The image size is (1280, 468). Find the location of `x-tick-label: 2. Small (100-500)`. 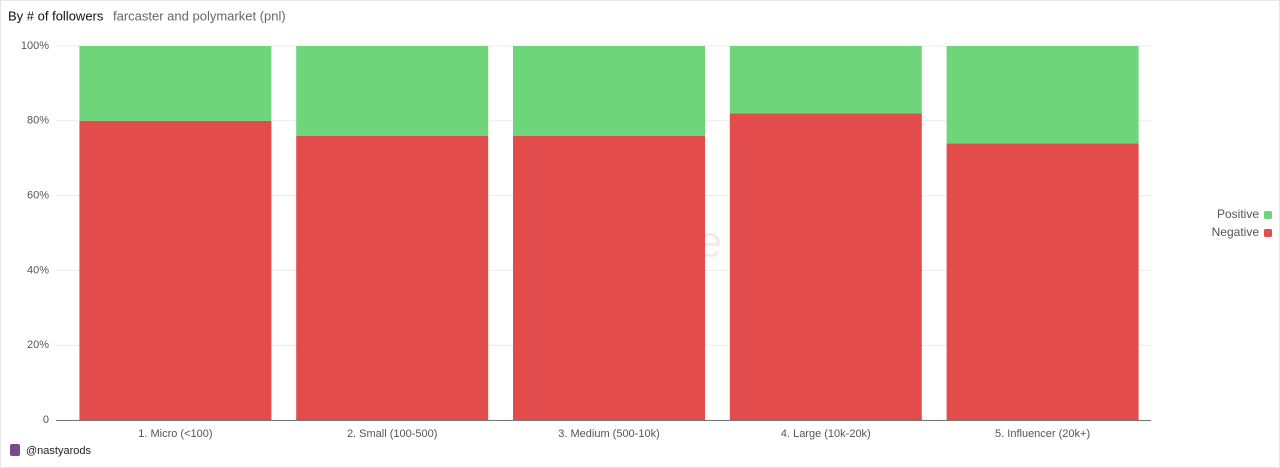

x-tick-label: 2. Small (100-500) is located at coordinates (392, 434).